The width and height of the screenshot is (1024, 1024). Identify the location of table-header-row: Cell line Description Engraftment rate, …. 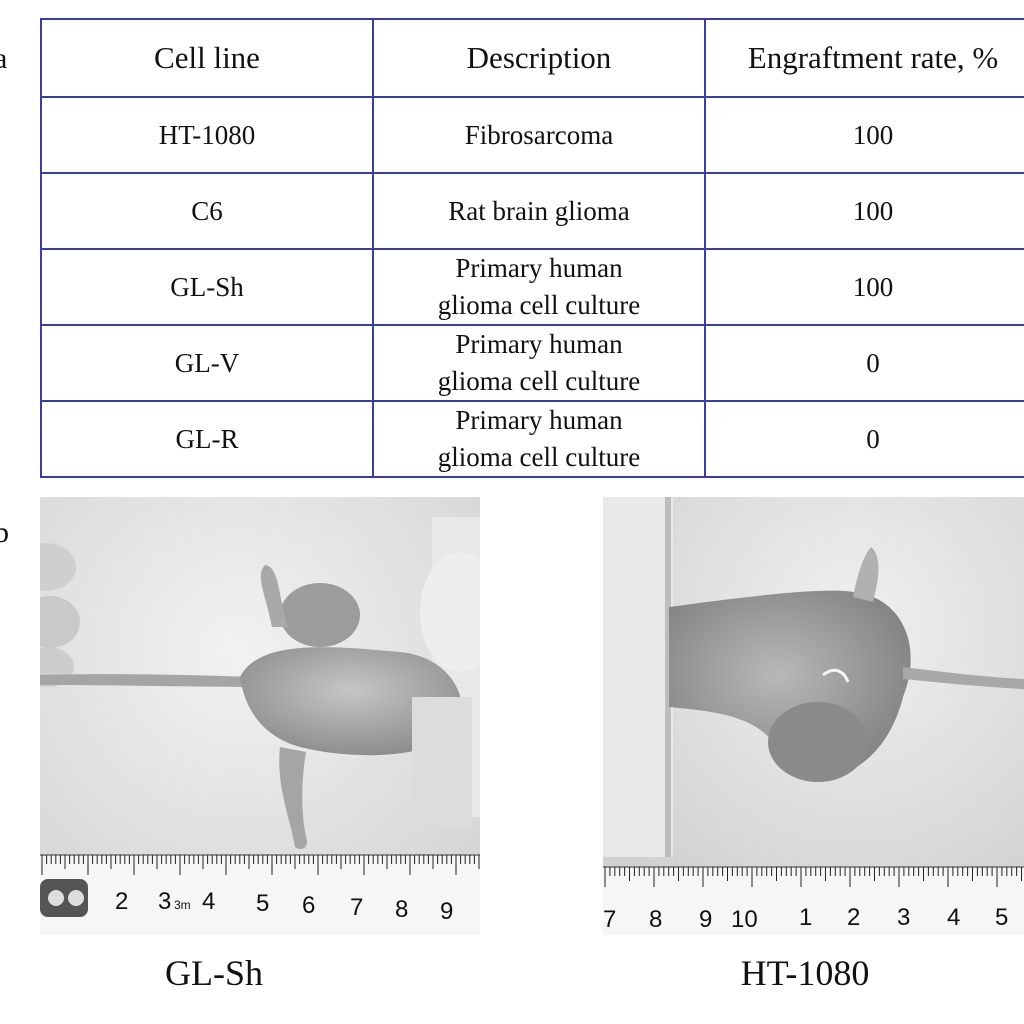
(532, 58).